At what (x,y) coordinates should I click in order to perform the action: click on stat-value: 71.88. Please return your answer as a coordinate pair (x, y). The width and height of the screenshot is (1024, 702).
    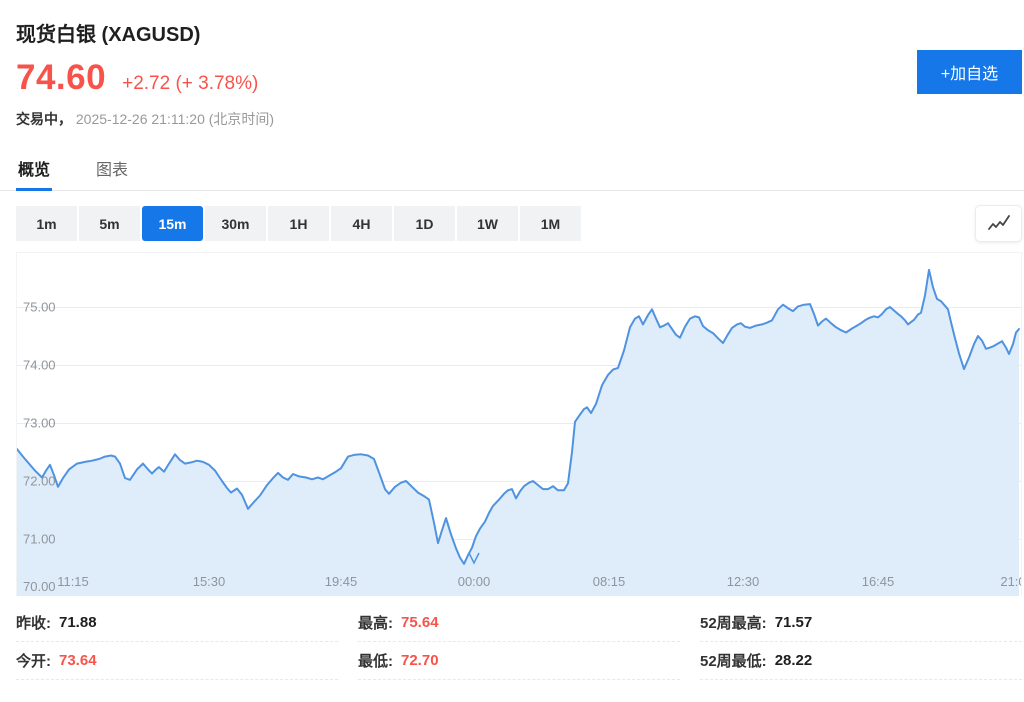
    Looking at the image, I should click on (78, 622).